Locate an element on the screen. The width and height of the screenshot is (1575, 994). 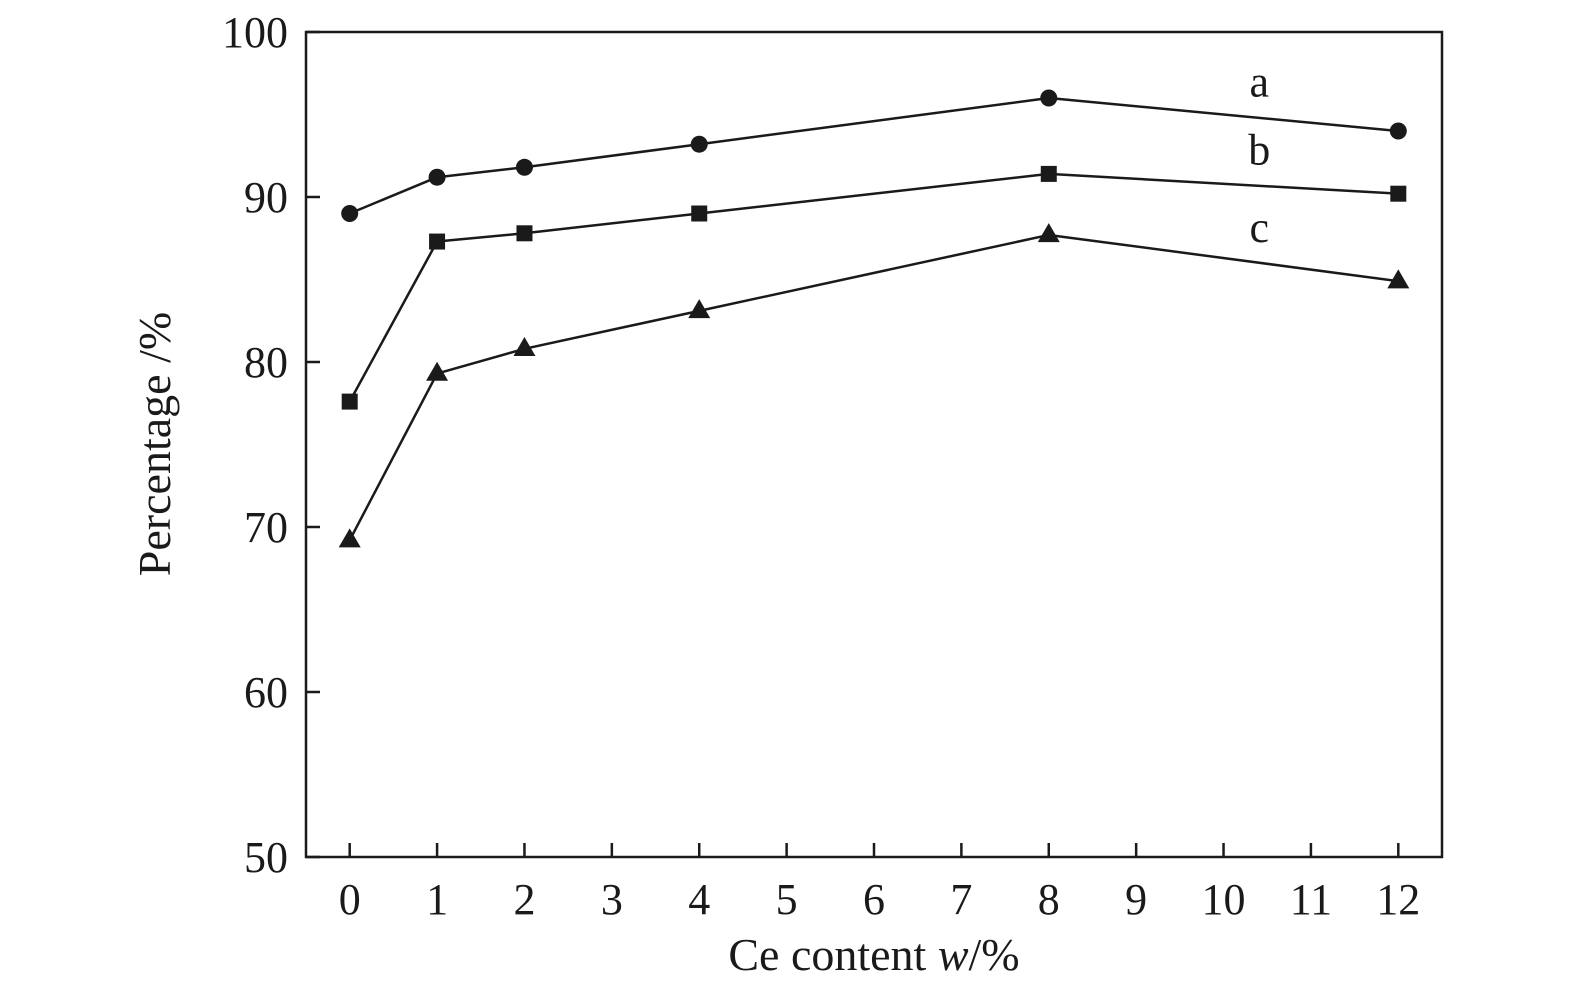
x-axis-title-variable: w is located at coordinates (953, 954).